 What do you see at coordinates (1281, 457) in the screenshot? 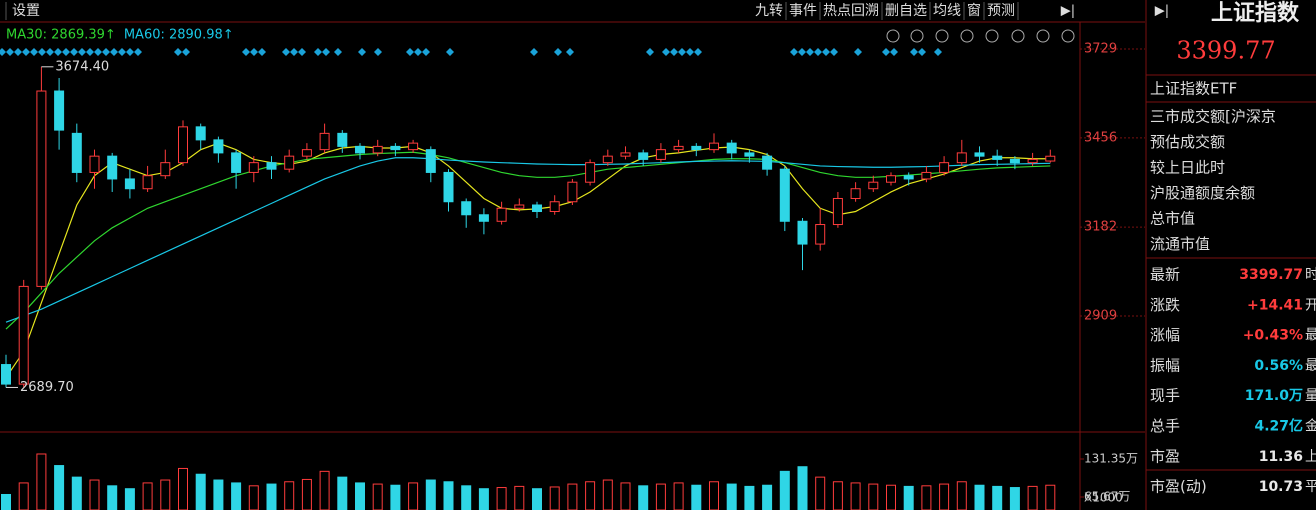
I see `stat-value: 11.36` at bounding box center [1281, 457].